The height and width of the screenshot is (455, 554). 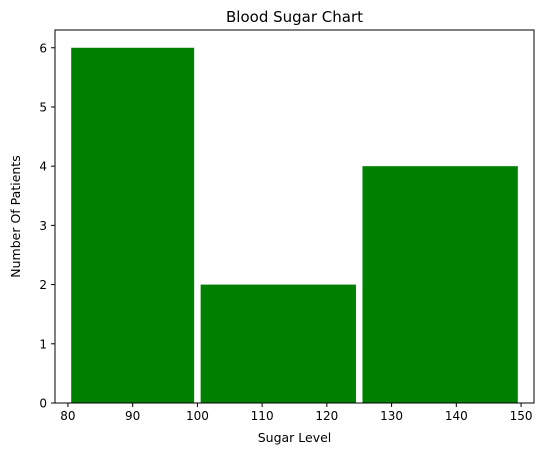 What do you see at coordinates (43, 107) in the screenshot?
I see `y-tick-label: 5` at bounding box center [43, 107].